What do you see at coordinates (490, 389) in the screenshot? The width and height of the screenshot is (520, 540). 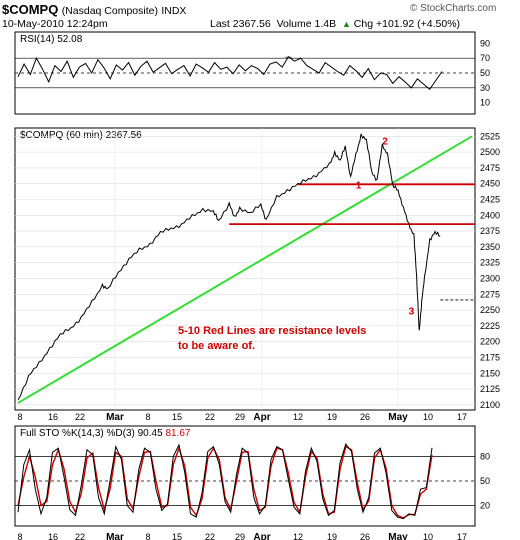 I see `price-y-tick-2125: 2125` at bounding box center [490, 389].